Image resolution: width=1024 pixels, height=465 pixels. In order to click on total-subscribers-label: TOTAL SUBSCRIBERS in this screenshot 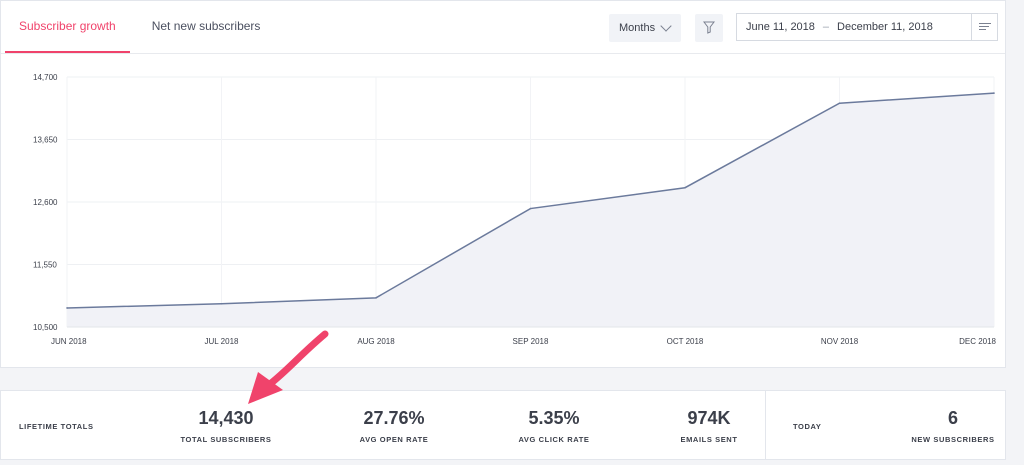, I will do `click(226, 439)`.